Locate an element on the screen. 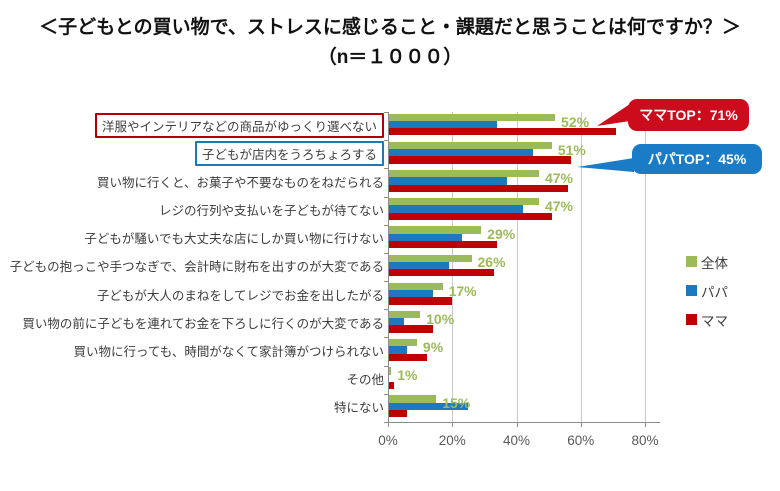  bar-ママ-7 is located at coordinates (410, 329).